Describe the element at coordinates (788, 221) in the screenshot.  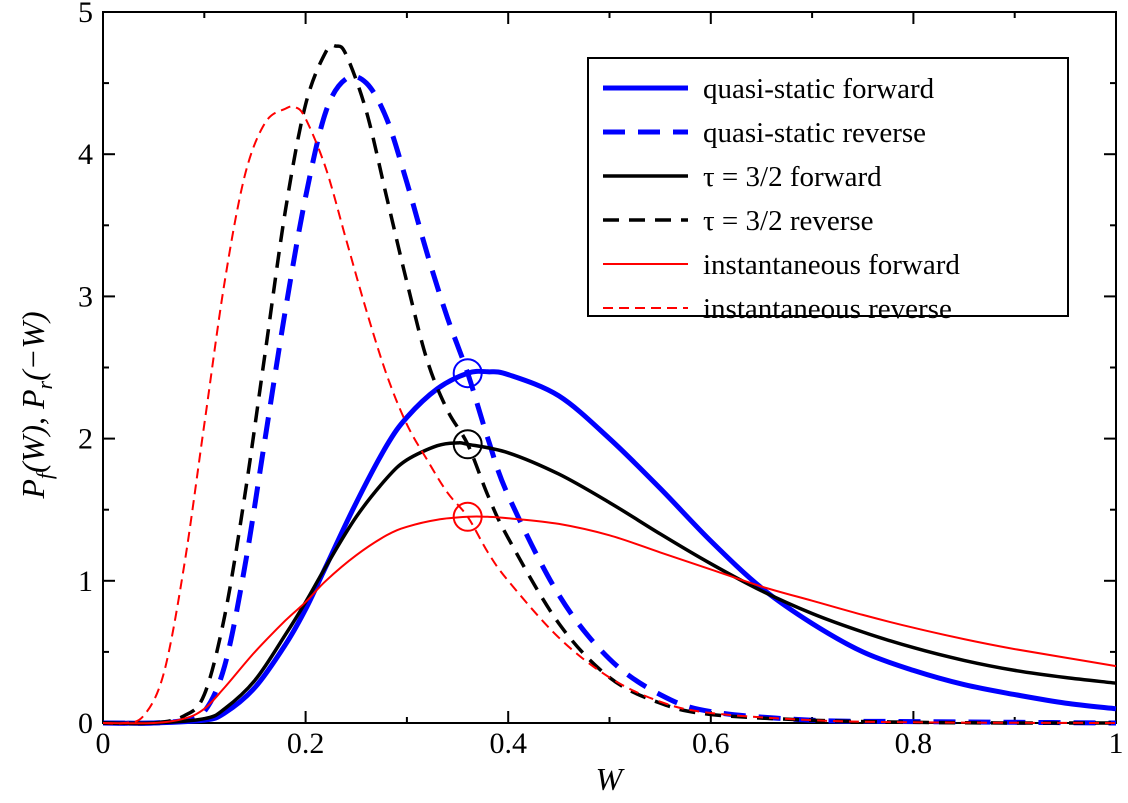
I see `legend-label-3: τ = 3/2 reverse` at that location.